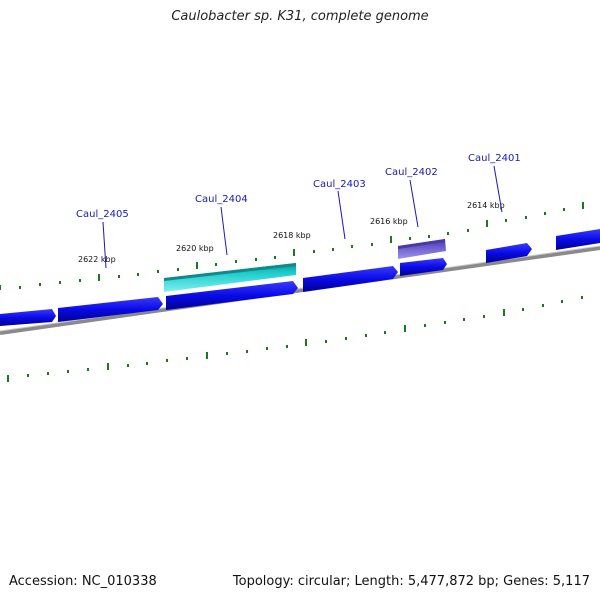  Describe the element at coordinates (486, 205) in the screenshot. I see `scale-label: 2614 kbp` at that location.